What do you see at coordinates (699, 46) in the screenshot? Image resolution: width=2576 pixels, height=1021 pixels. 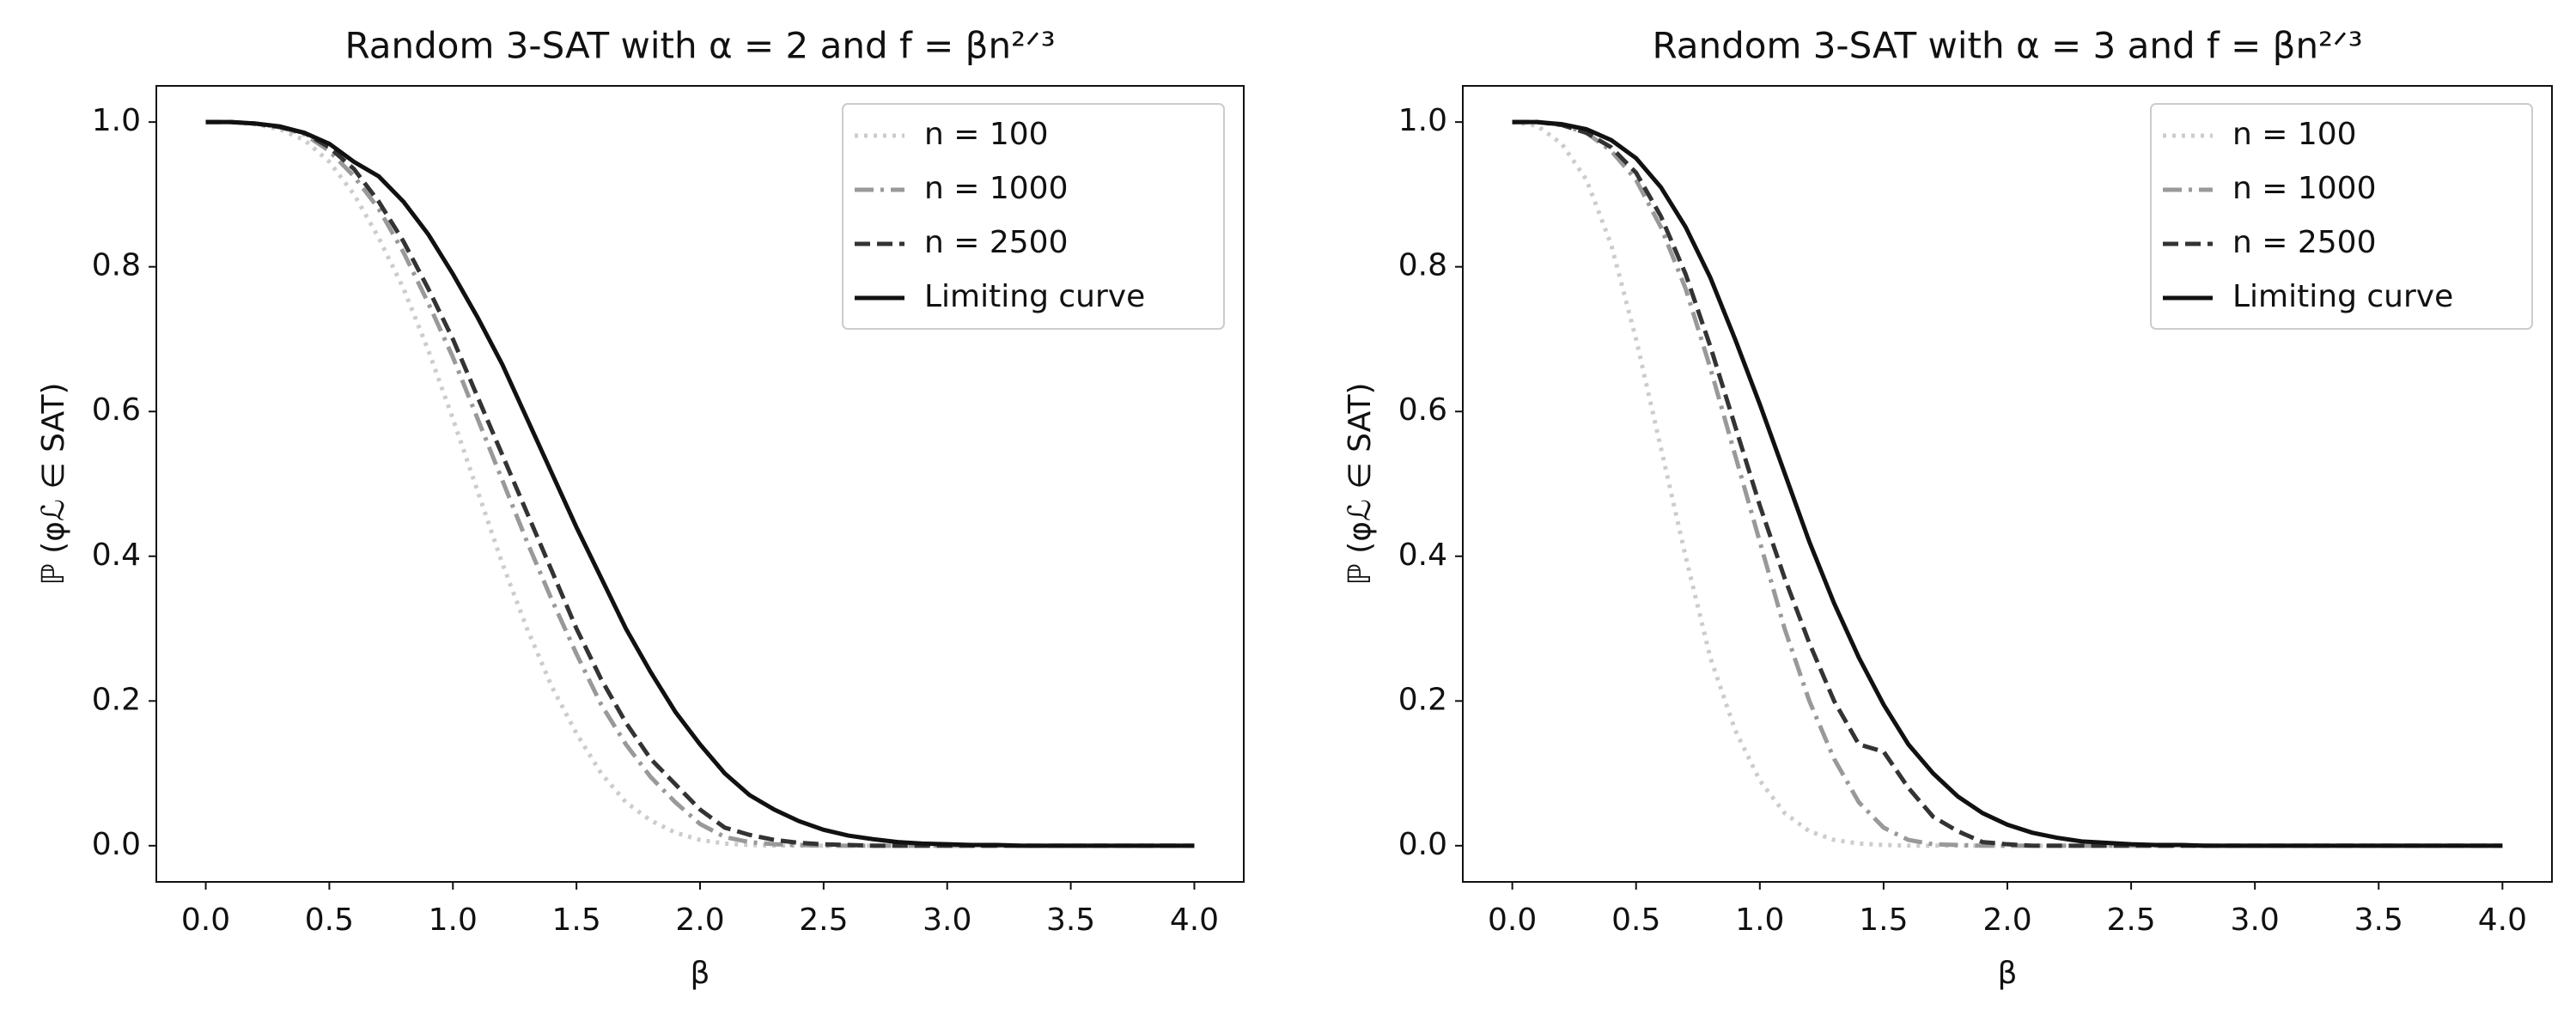 I see `chart-title: Random 3-SAT with α = 2 and f = βn²ᐟ³` at bounding box center [699, 46].